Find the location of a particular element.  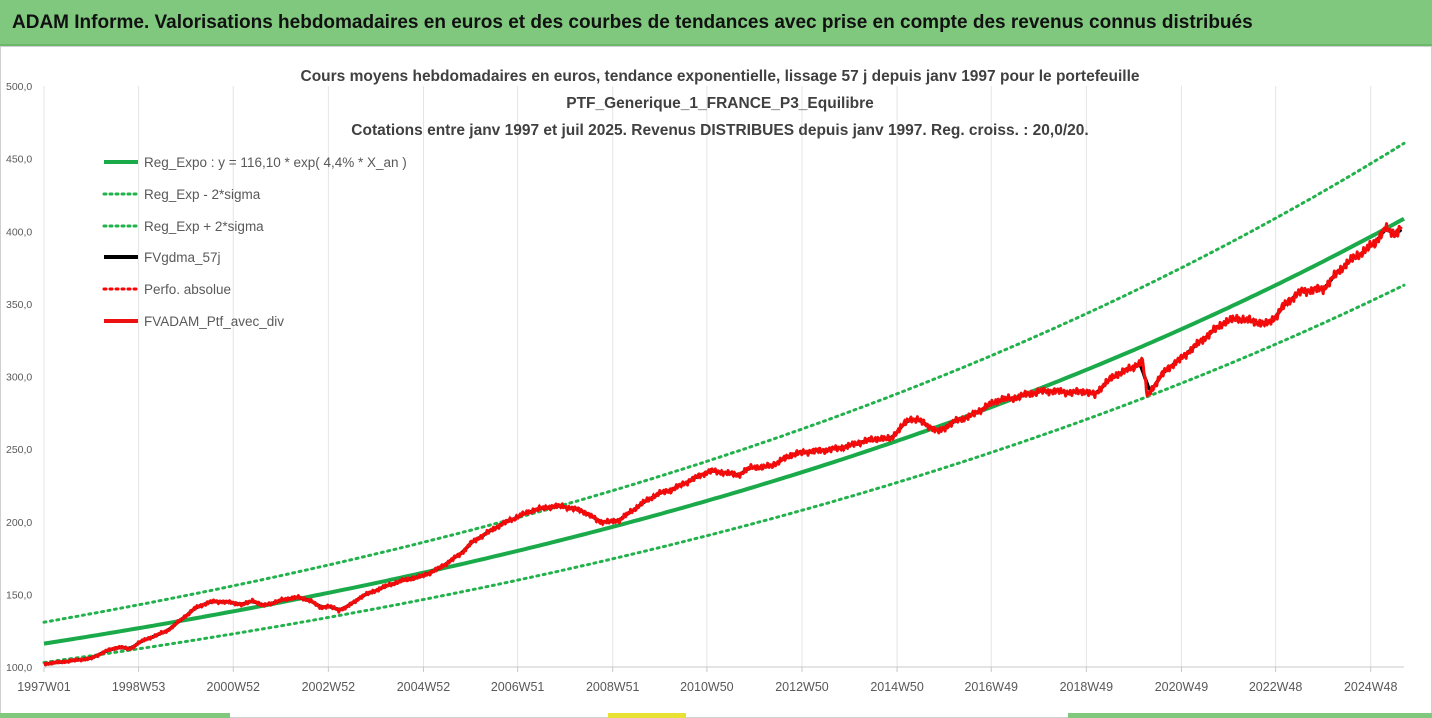

y-tick-label: 250,0 is located at coordinates (19, 450).